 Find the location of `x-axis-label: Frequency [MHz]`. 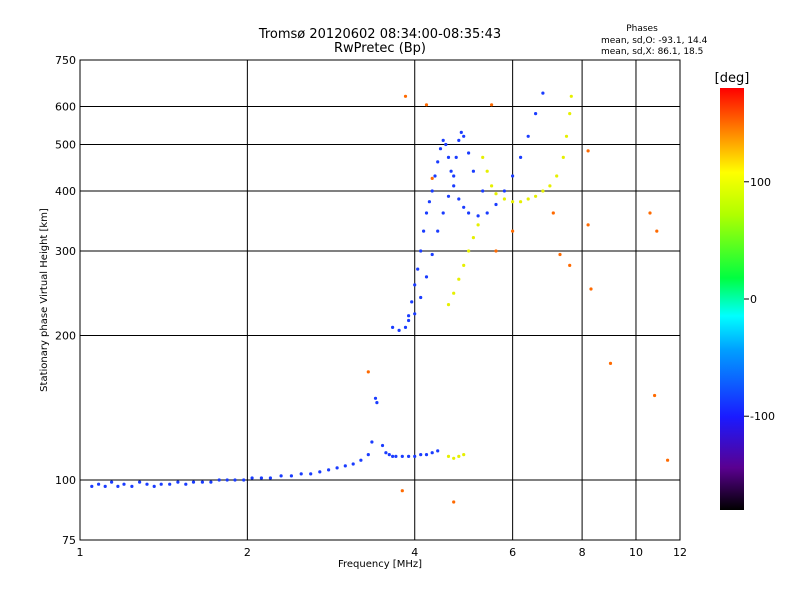

x-axis-label: Frequency [MHz] is located at coordinates (380, 564).